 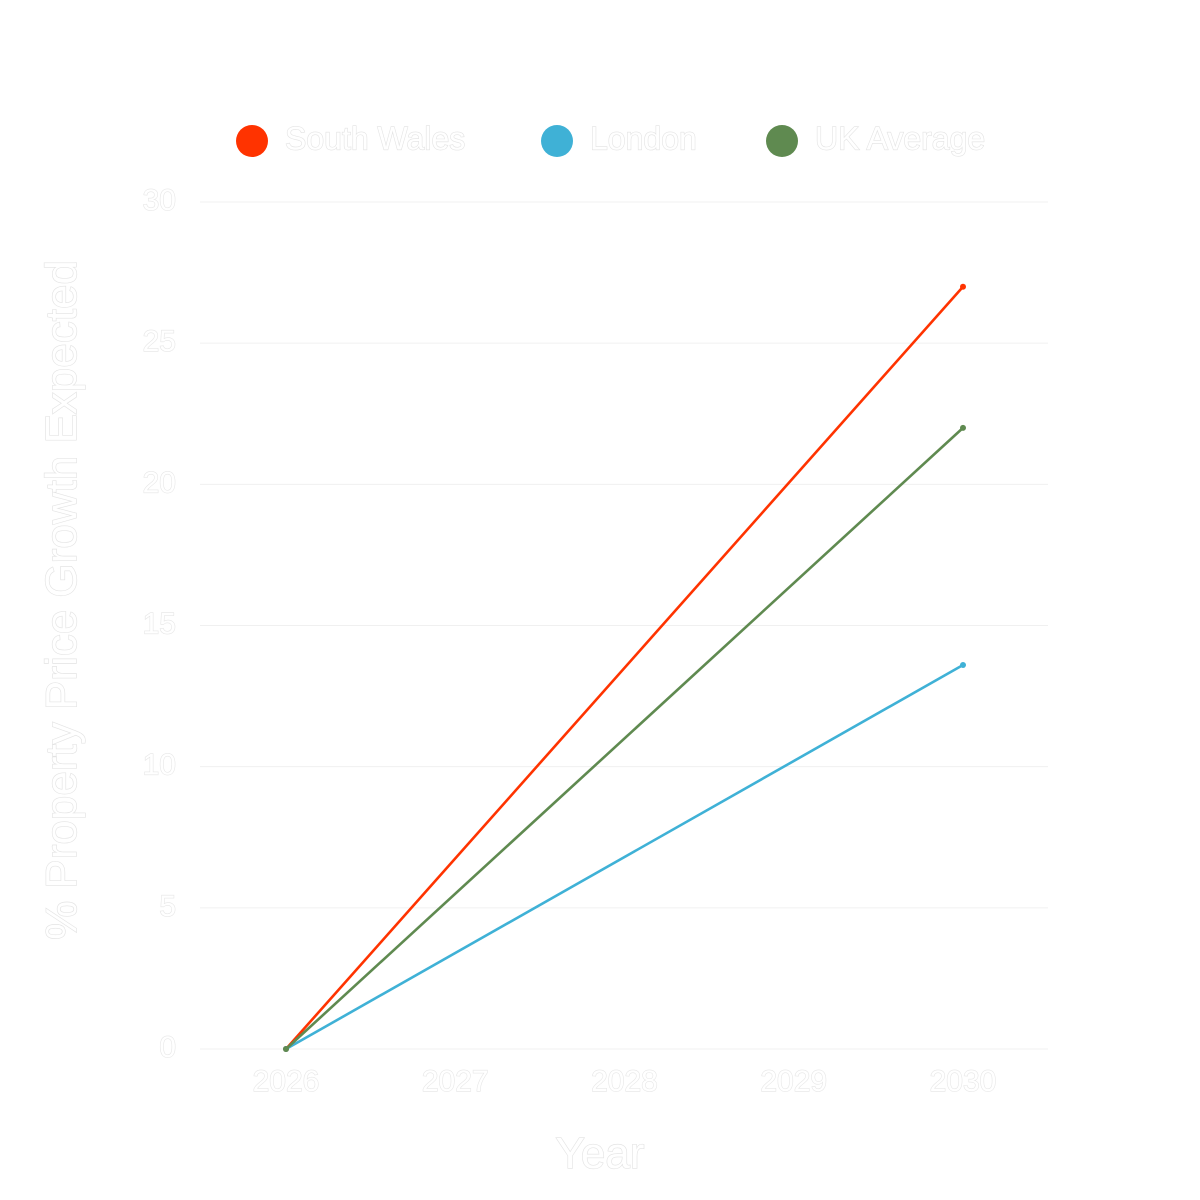 I want to click on legend-item: South Wales, so click(x=351, y=138).